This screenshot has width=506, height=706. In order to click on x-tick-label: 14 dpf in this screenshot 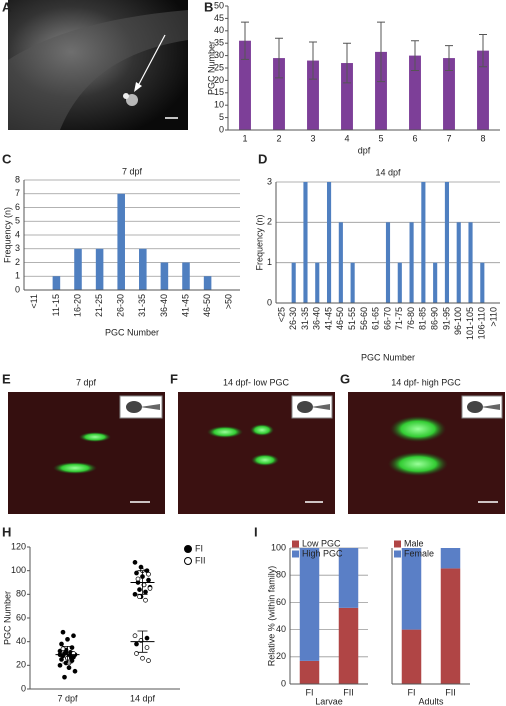, I will do `click(143, 698)`.